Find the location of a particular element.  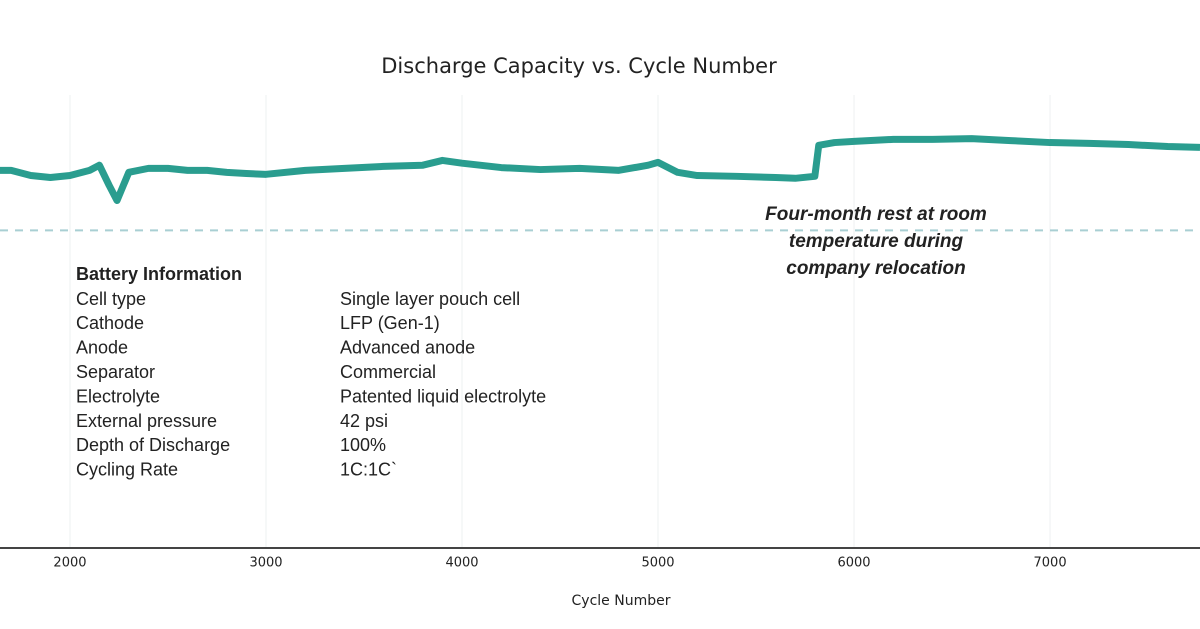

info-cell: Commercial is located at coordinates (388, 372).